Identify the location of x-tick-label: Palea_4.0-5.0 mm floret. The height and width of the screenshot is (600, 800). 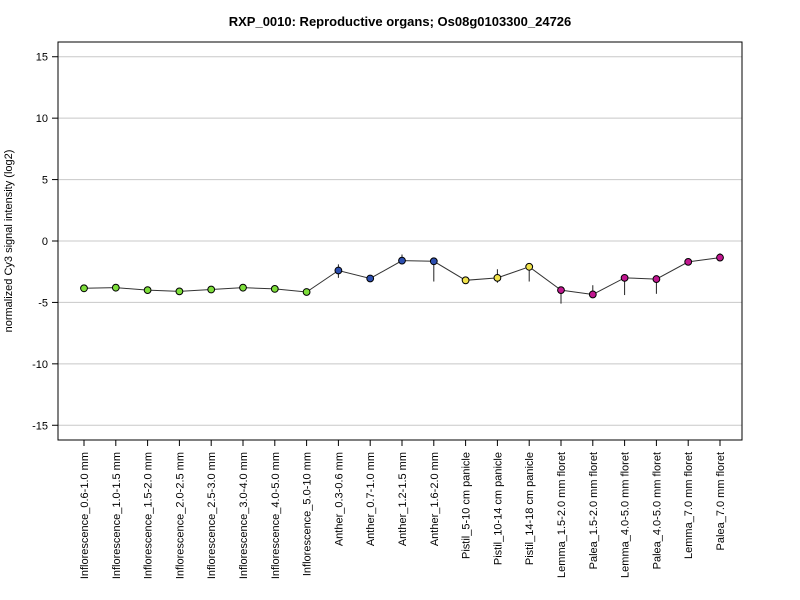
(657, 510).